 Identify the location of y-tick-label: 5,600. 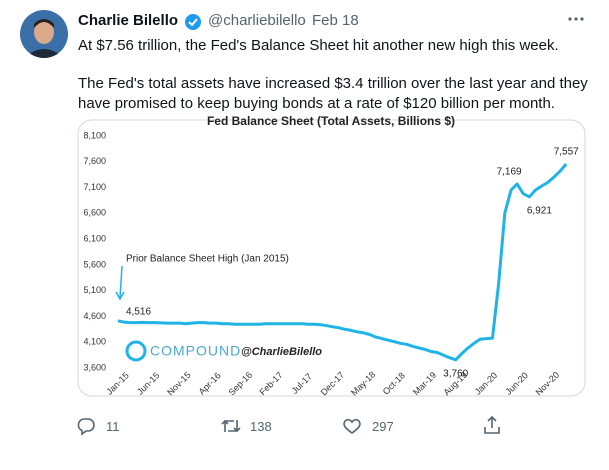
(94, 264).